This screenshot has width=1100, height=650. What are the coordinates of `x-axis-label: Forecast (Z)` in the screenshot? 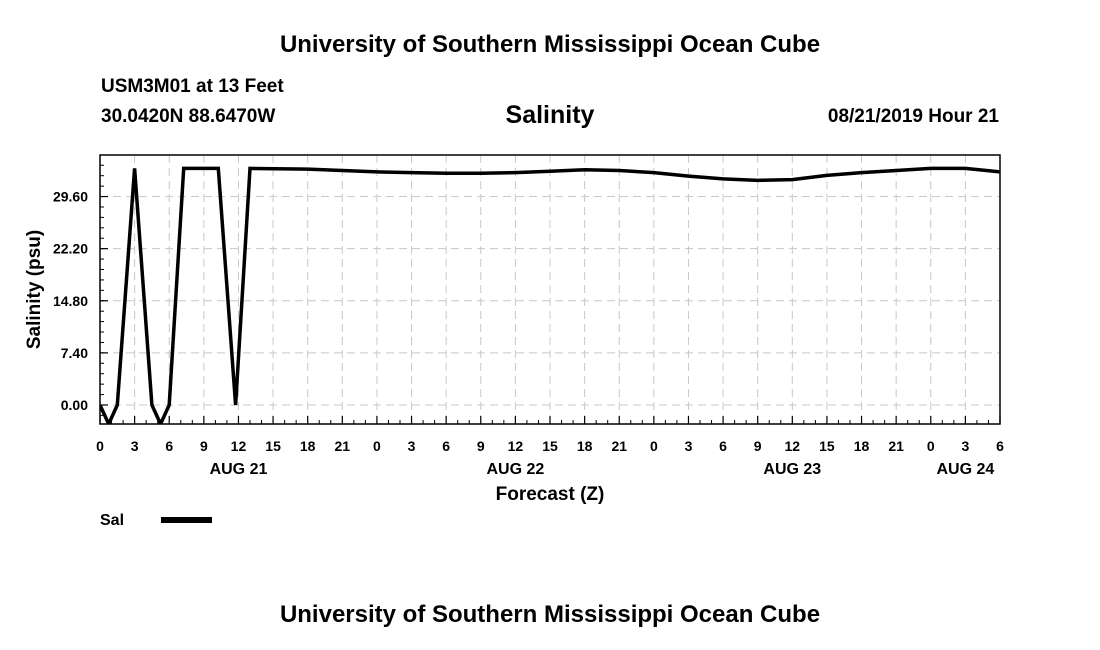 It's located at (550, 494).